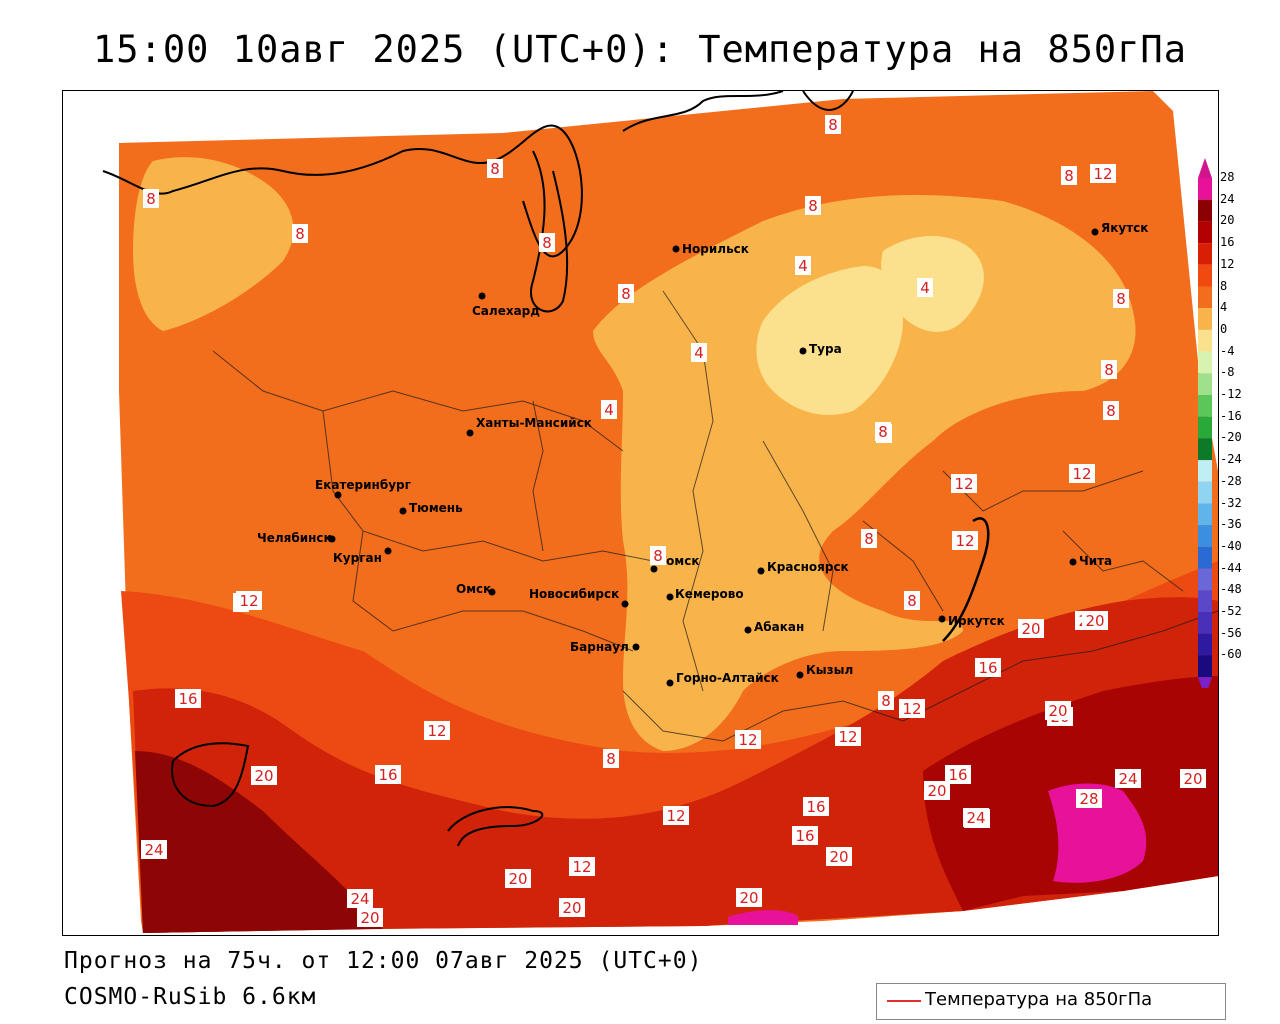  Describe the element at coordinates (670, 683) in the screenshot. I see `city-dot-gorno-altaysk` at that location.